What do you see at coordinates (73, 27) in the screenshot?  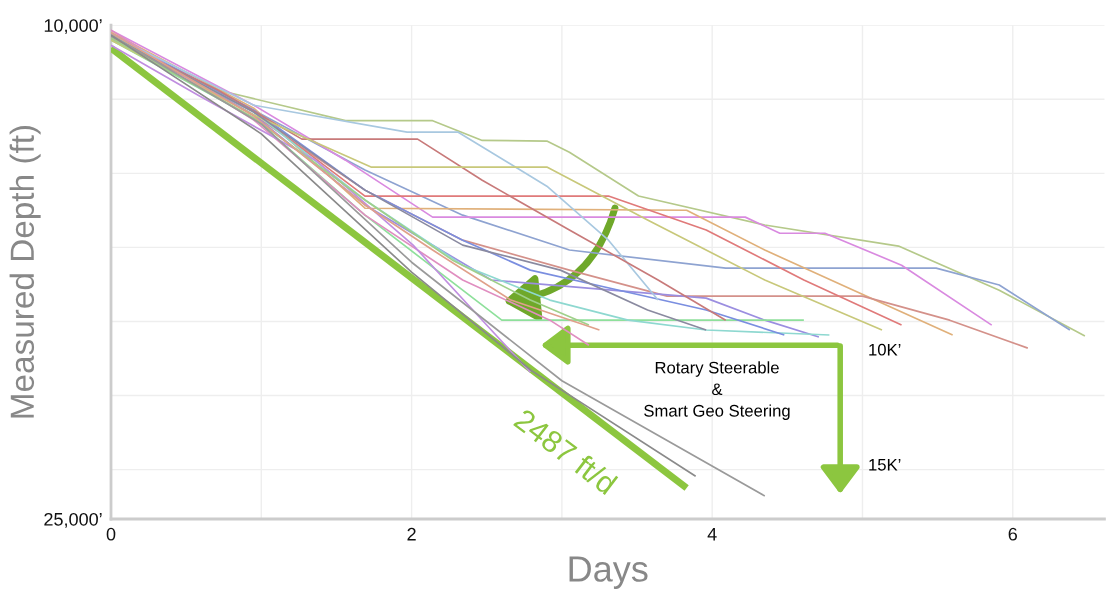 I see `y-tick-label: 10,000’` at bounding box center [73, 27].